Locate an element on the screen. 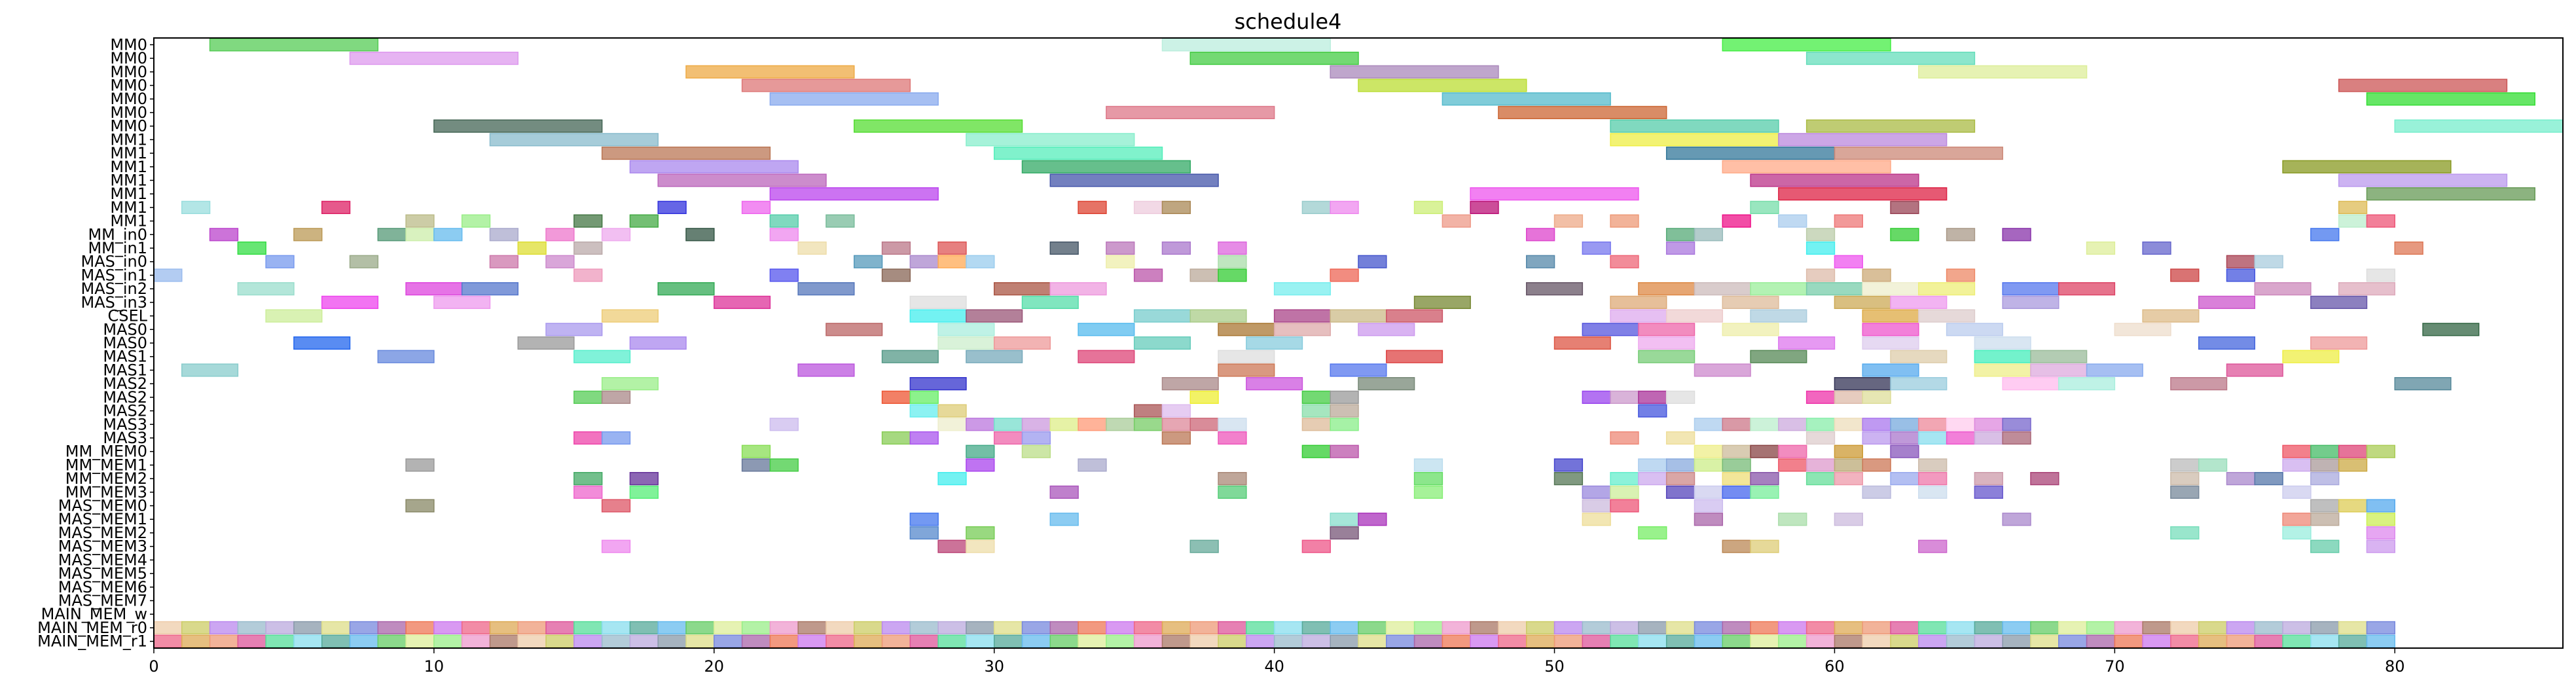 The width and height of the screenshot is (2576, 690). y-tick-label: MAS_MEM0 is located at coordinates (102, 506).